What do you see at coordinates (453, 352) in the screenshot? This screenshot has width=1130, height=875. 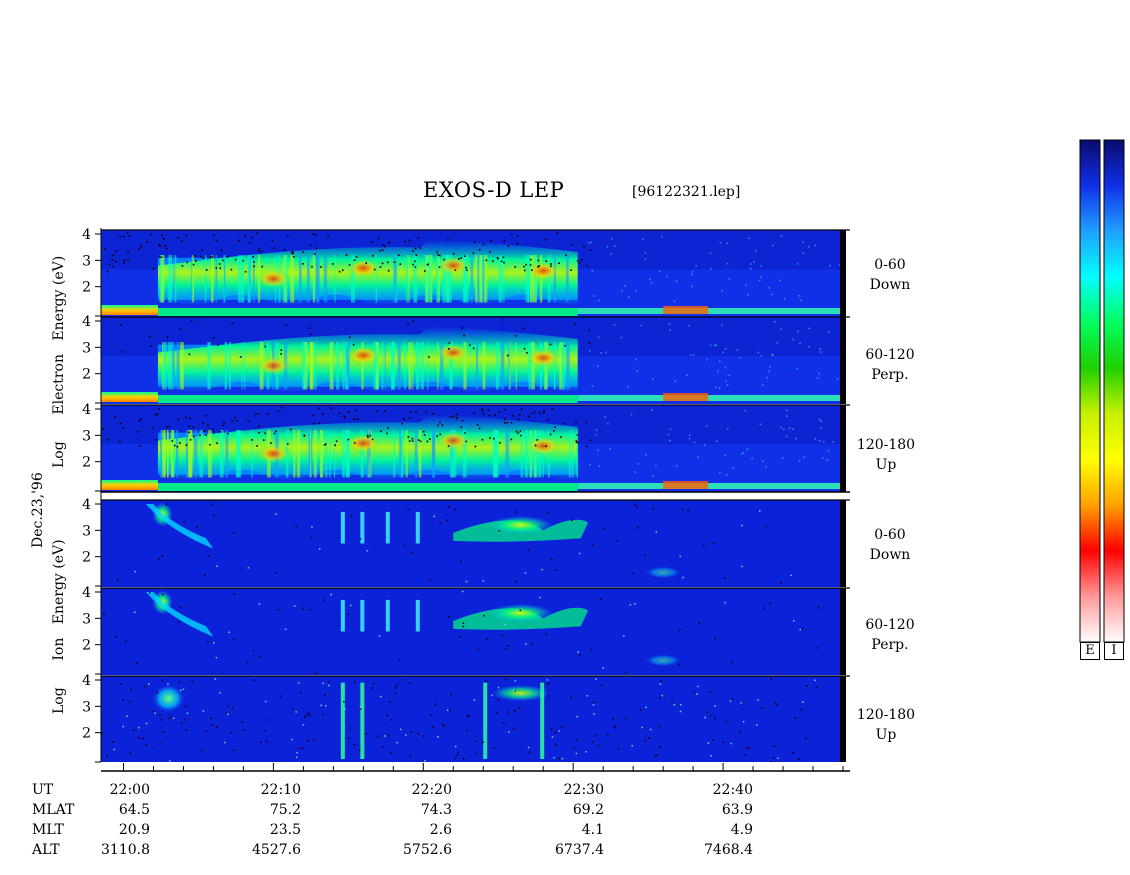 I see `flux-peak` at bounding box center [453, 352].